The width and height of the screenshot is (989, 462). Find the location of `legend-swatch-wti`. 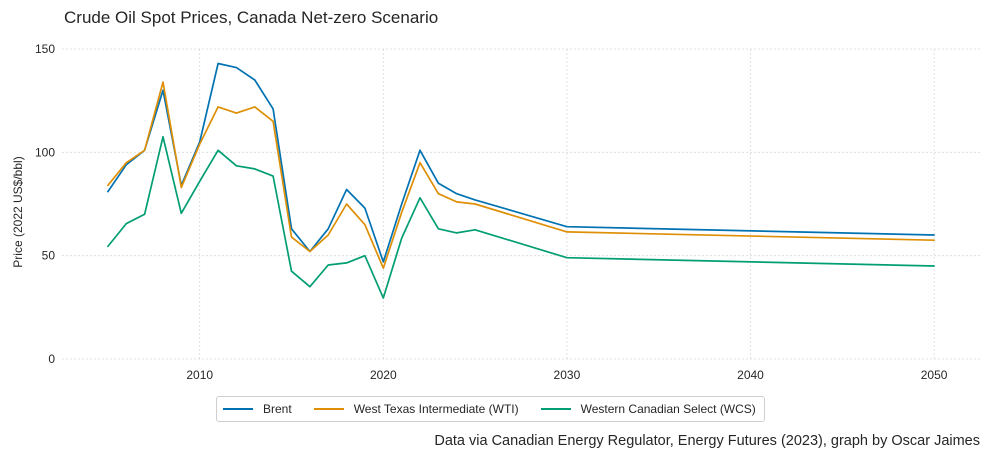

legend-swatch-wti is located at coordinates (328, 409).